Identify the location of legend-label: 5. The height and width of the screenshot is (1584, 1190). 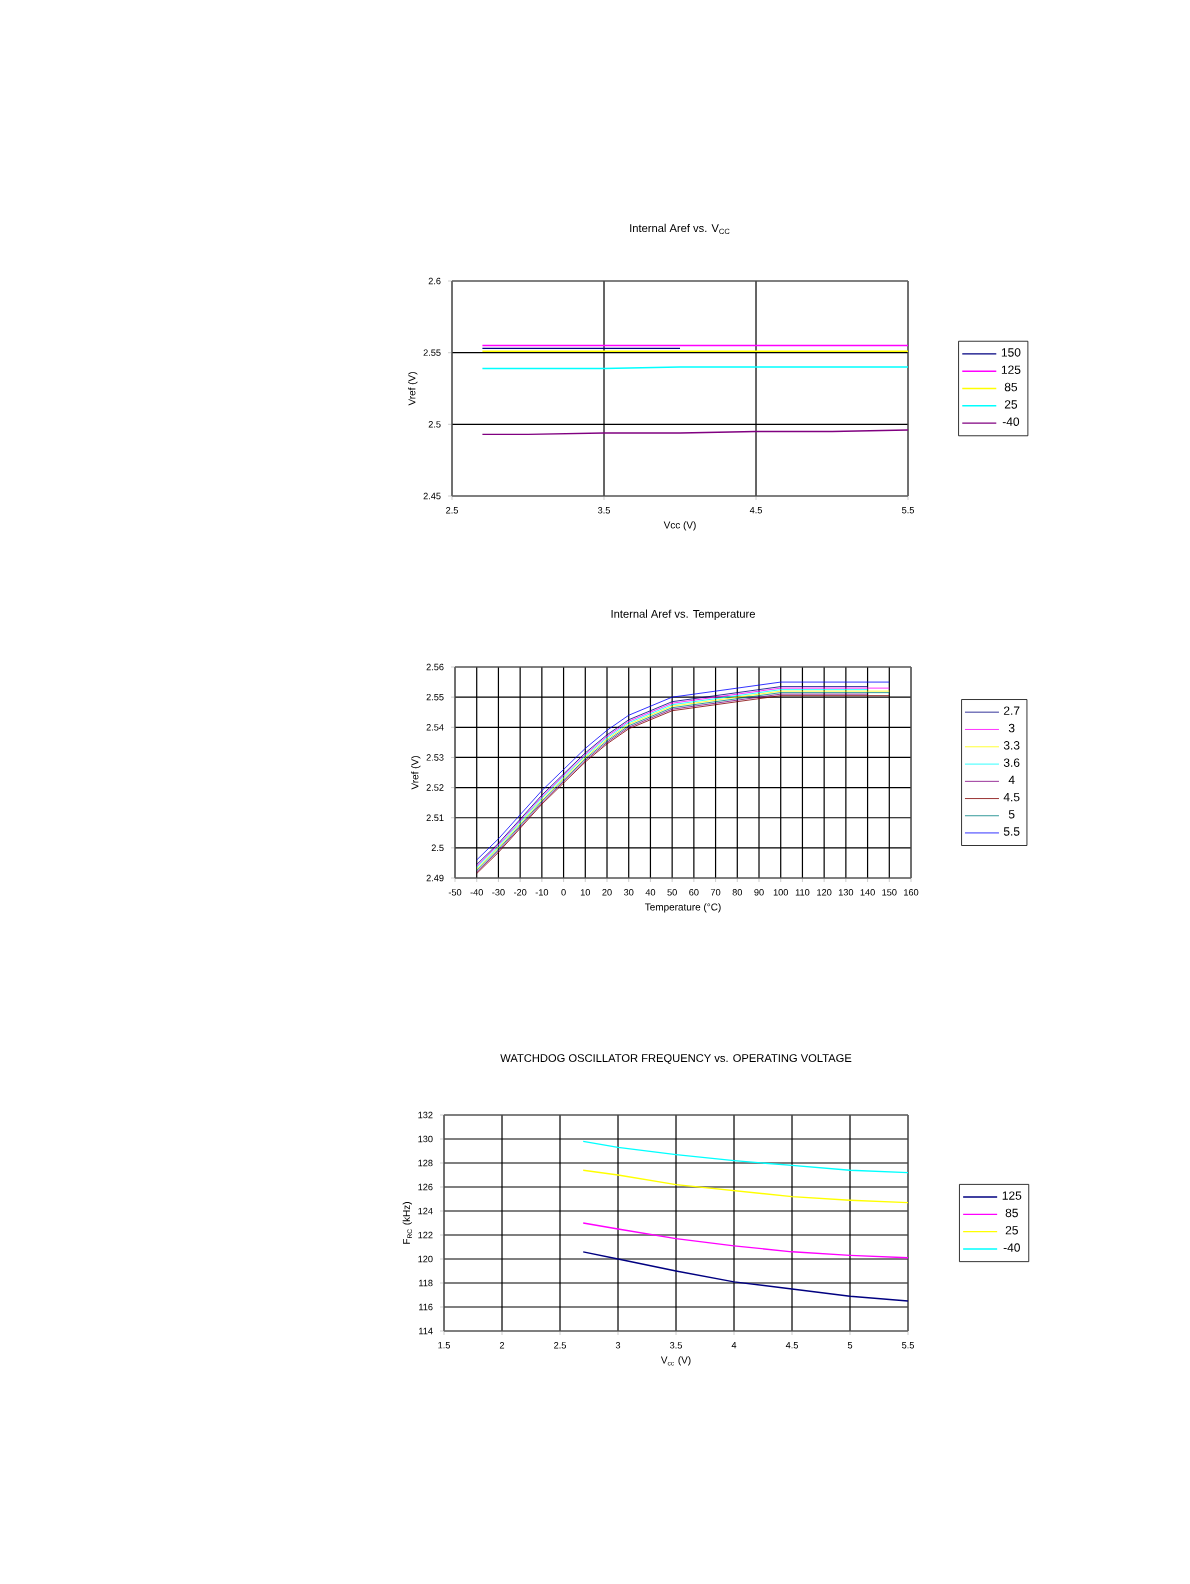
(1011, 814).